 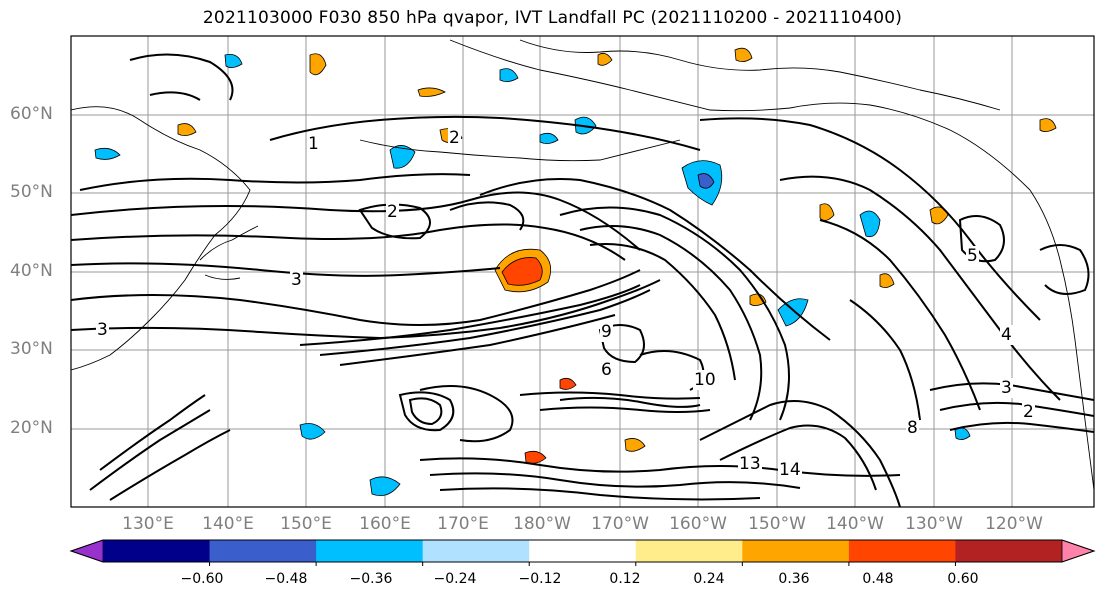 I want to click on contour-label: 5, so click(x=972, y=256).